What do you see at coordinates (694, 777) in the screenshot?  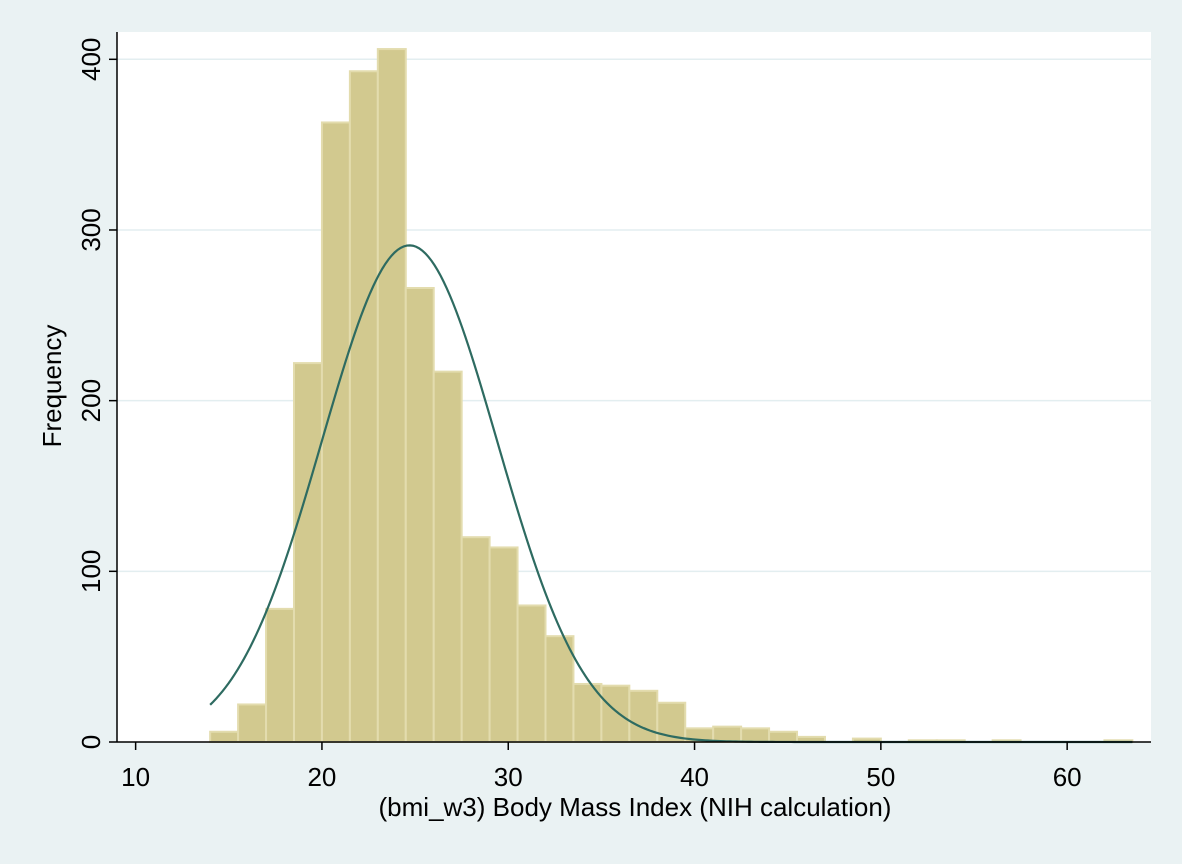 I see `x-tick-label: 40` at bounding box center [694, 777].